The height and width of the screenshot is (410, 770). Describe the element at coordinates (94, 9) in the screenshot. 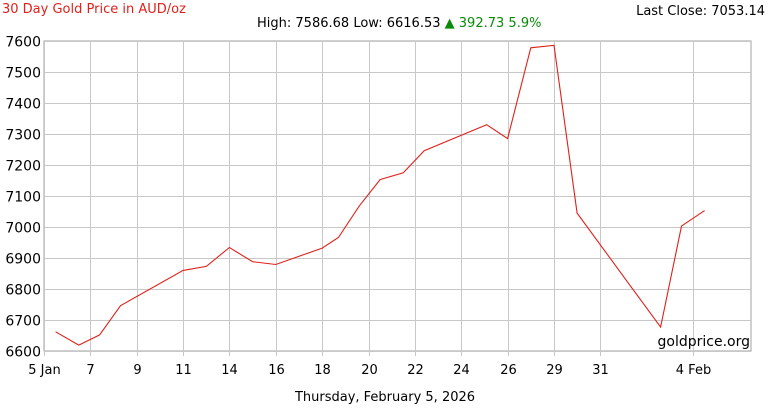

I see `chart-title: 30 Day Gold Price in AUD/oz` at that location.